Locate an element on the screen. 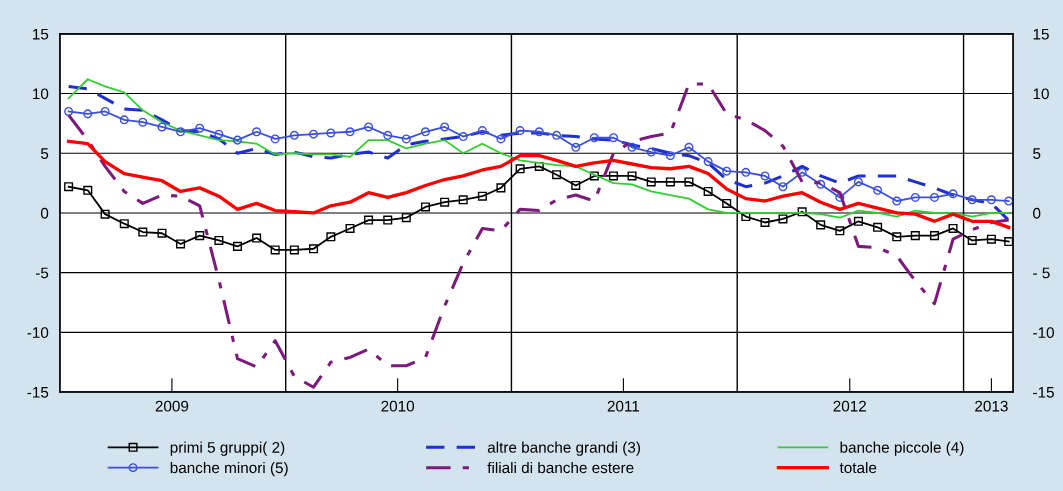 The image size is (1063, 491). legend-label: filiali di banche estere is located at coordinates (560, 467).